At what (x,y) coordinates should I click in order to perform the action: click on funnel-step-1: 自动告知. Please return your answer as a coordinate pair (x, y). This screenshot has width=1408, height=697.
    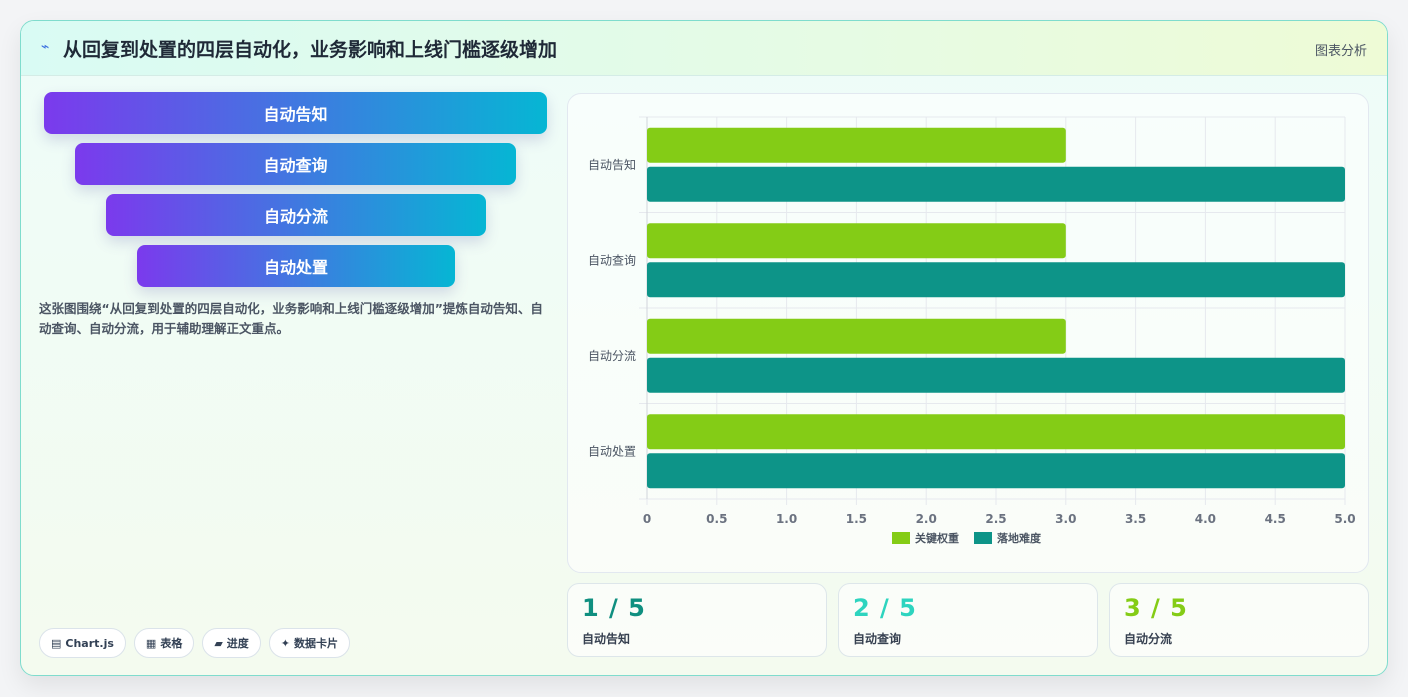
    Looking at the image, I should click on (295, 113).